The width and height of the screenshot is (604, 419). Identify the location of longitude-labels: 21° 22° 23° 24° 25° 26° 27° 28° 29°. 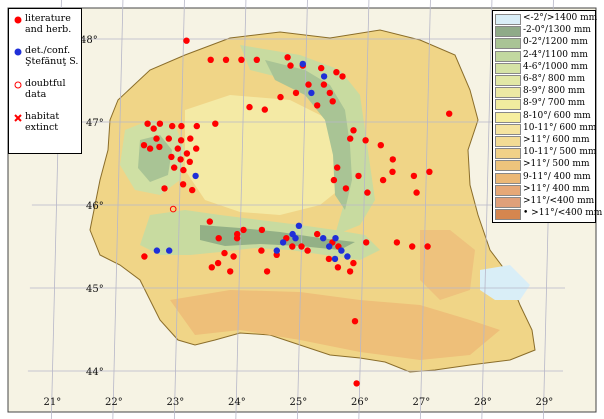
(299, 402).